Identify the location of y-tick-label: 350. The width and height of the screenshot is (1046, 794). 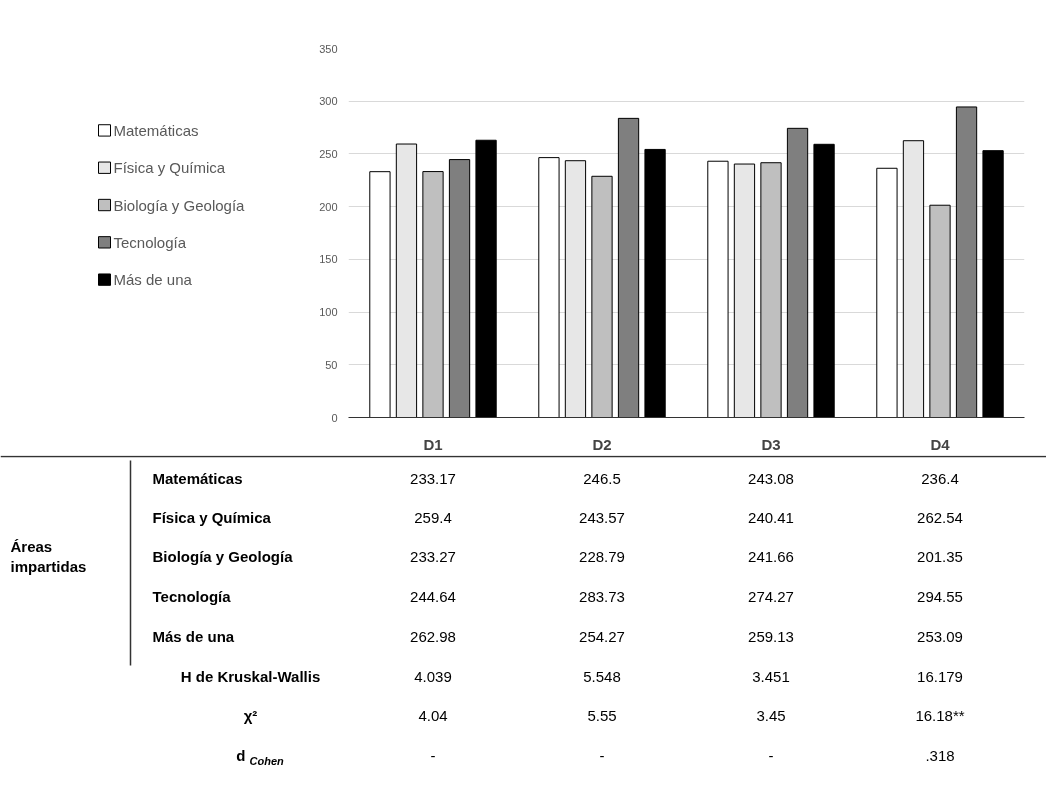
(328, 48).